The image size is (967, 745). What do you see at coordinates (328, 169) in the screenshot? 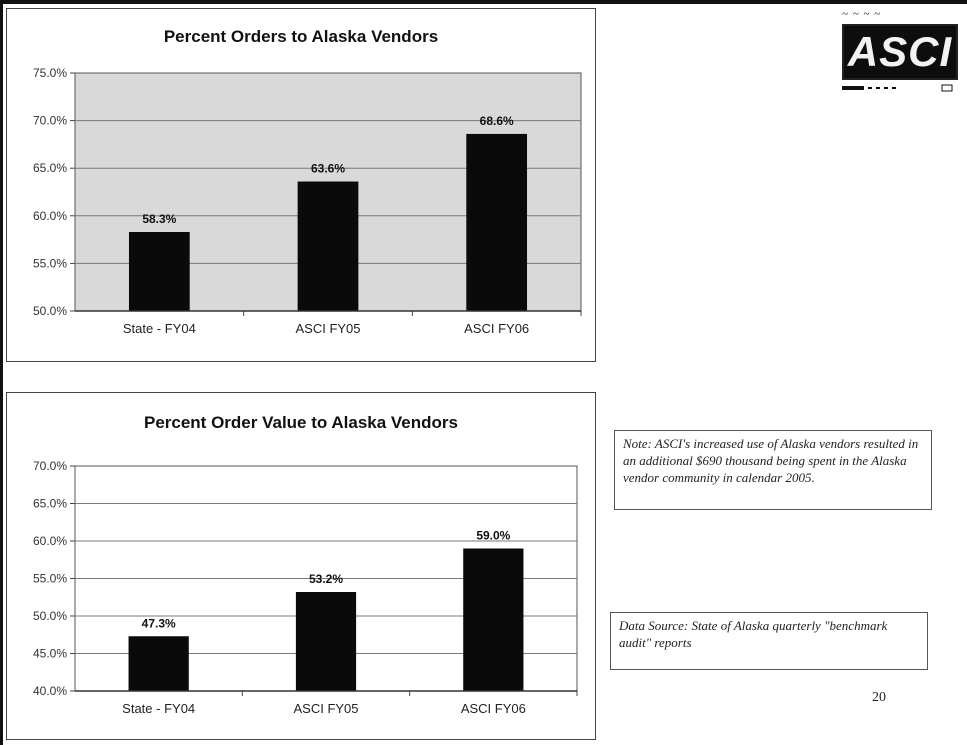
I see `data-label: 63.6%` at bounding box center [328, 169].